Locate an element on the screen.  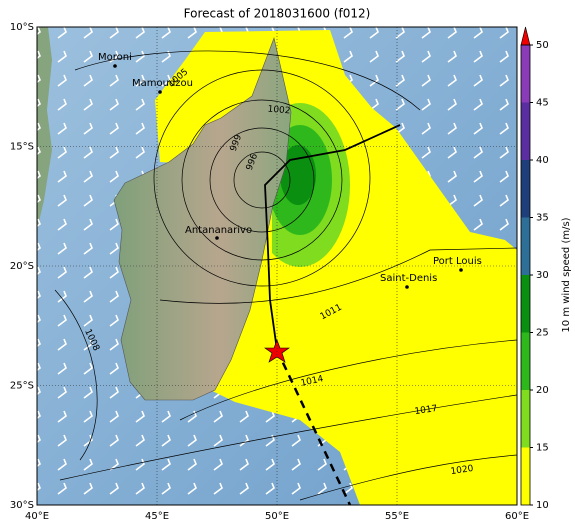
lon-tick-label: 50°E is located at coordinates (277, 516).